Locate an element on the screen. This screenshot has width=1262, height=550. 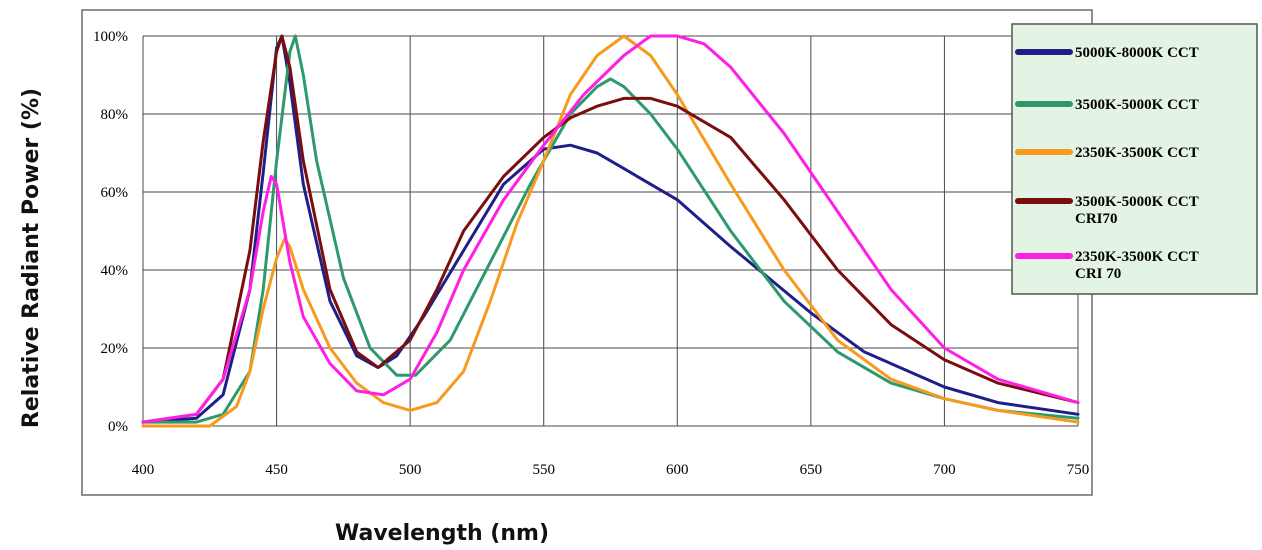
x-tick-label: 750 is located at coordinates (1078, 470).